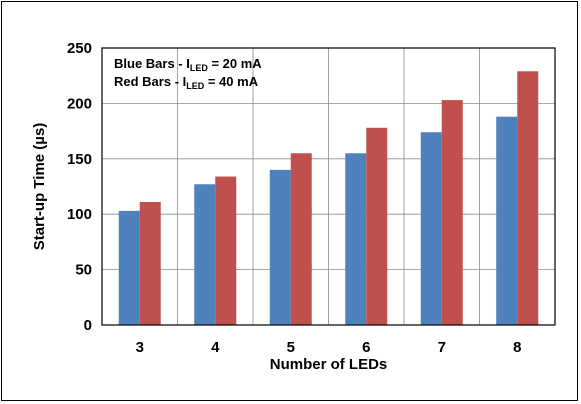 The height and width of the screenshot is (404, 581). I want to click on x-axis-title: Number of LEDs, so click(329, 364).